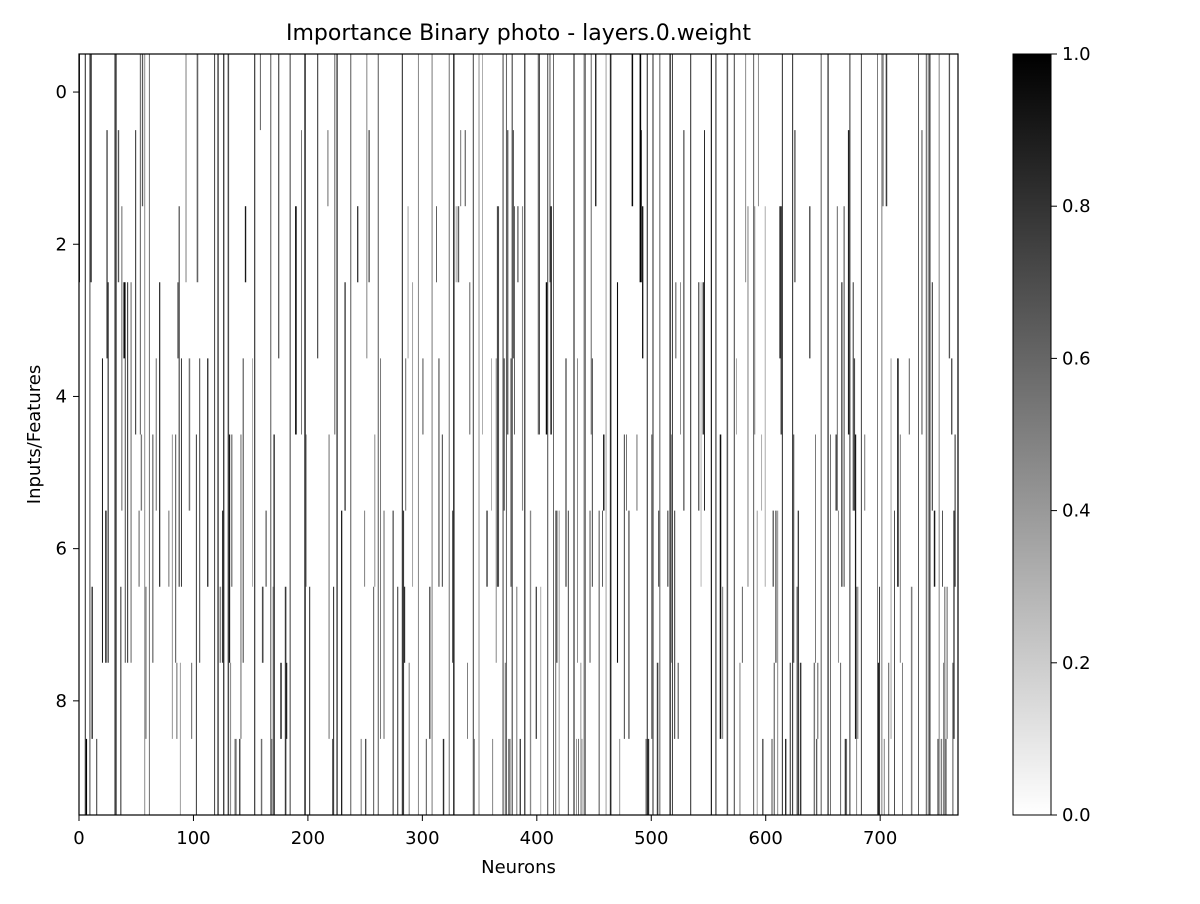 Image resolution: width=1200 pixels, height=904 pixels. I want to click on x-tick-label: 400, so click(537, 838).